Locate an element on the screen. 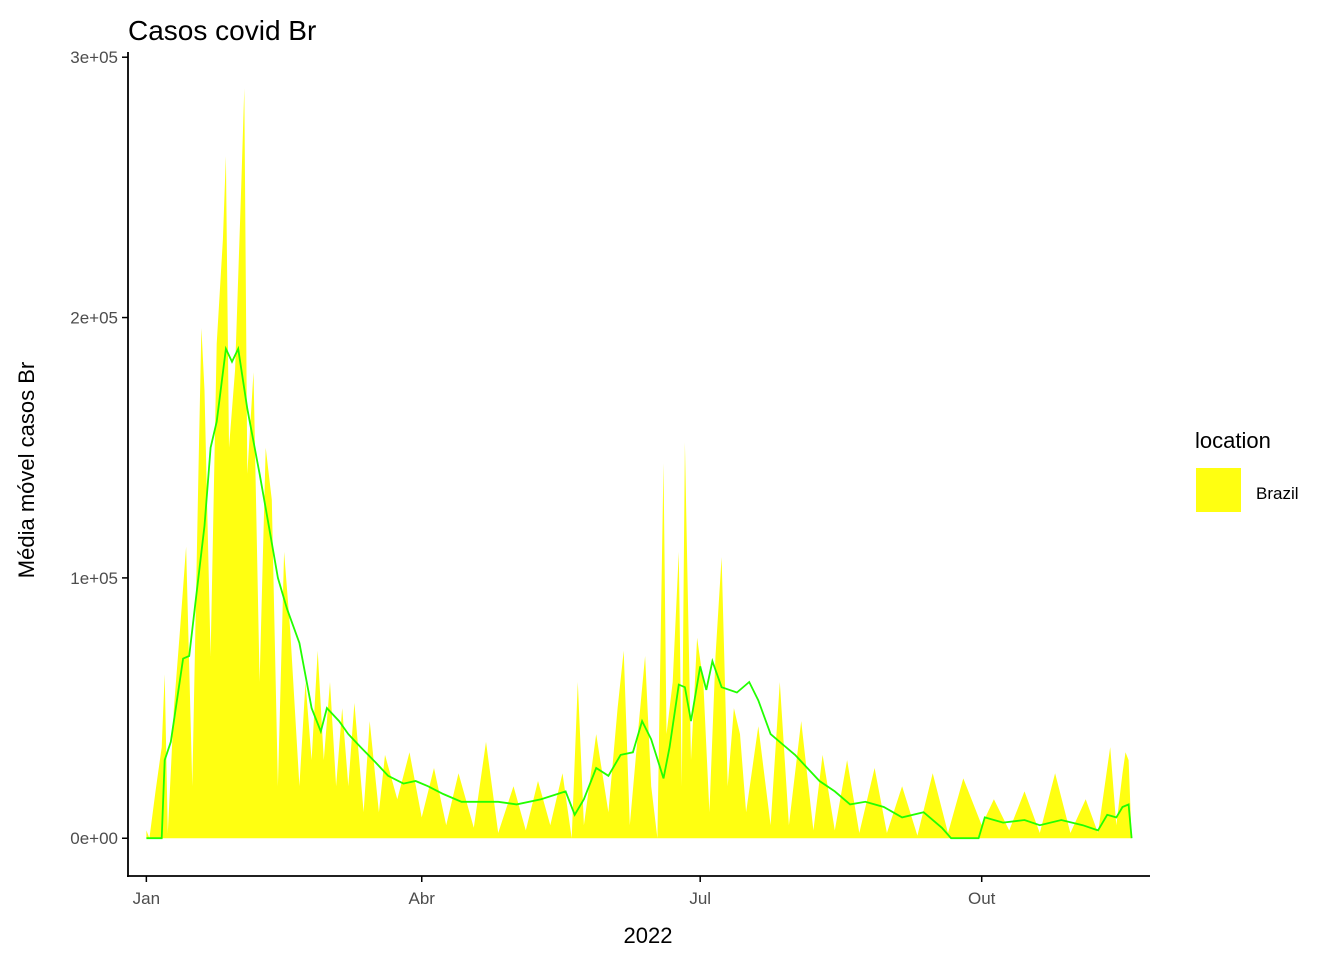  x-tick-label: Jul is located at coordinates (700, 898).